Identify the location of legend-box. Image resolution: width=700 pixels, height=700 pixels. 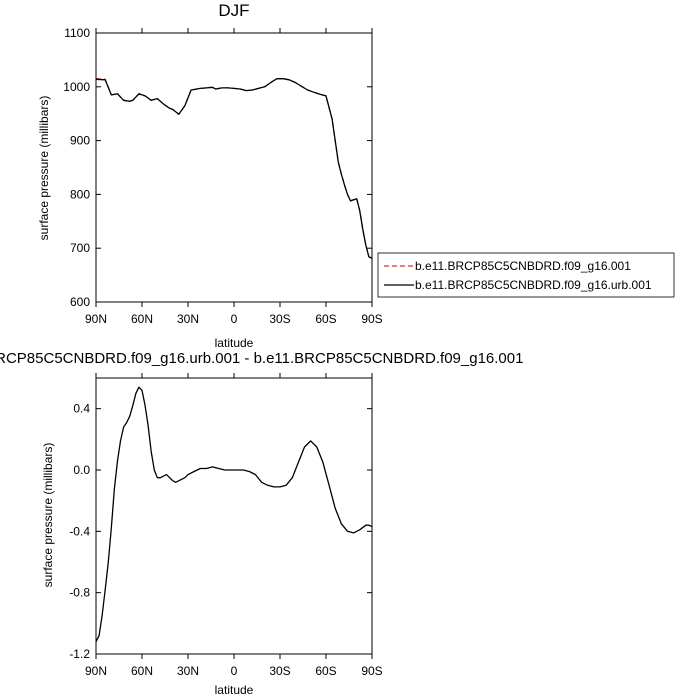
(526, 275).